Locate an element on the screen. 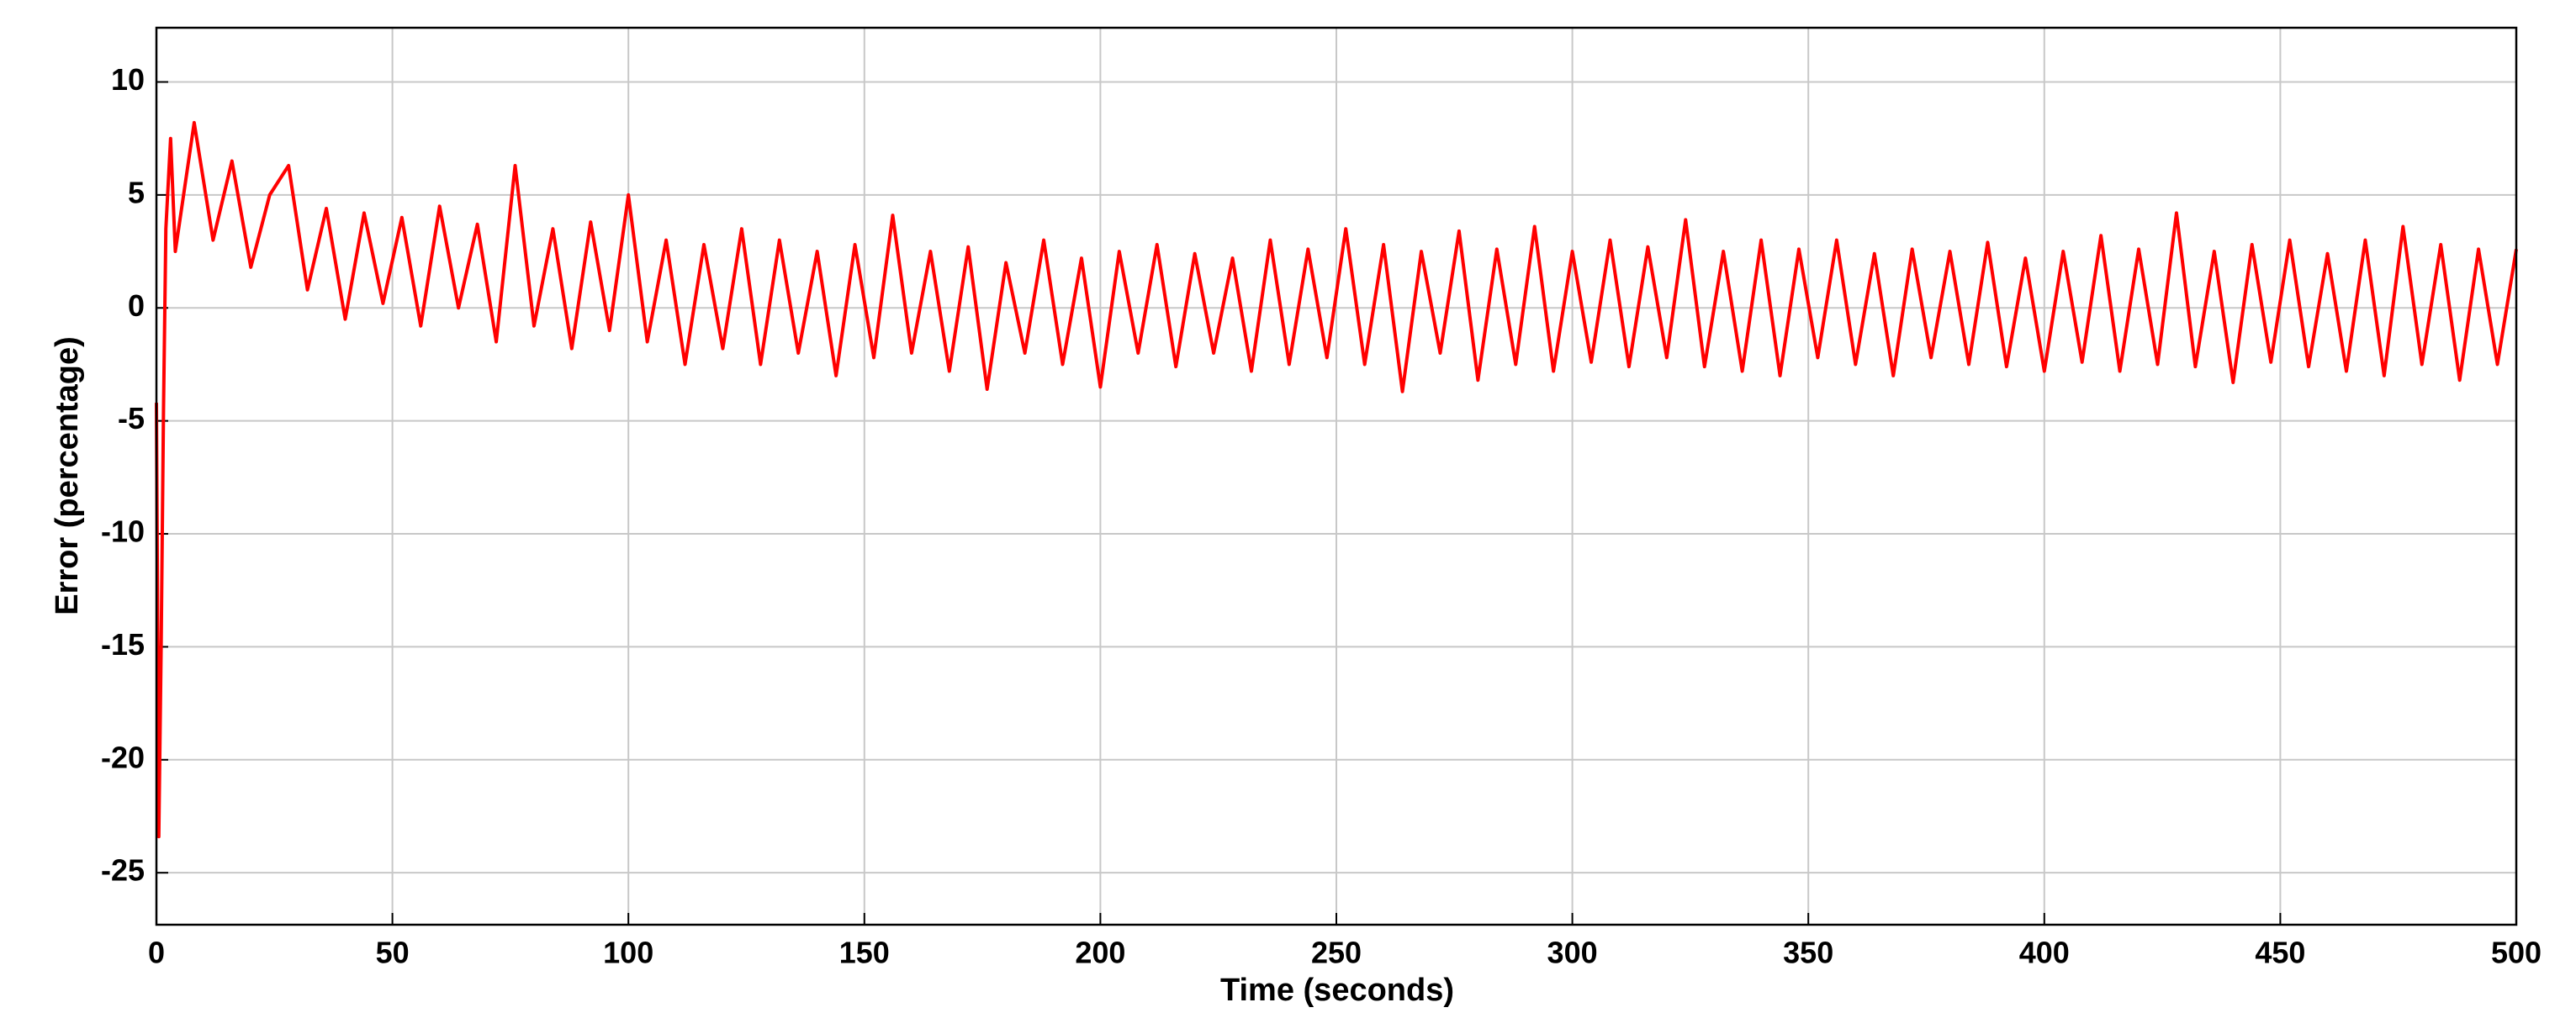  x-tick-label: 200 is located at coordinates (1100, 953).